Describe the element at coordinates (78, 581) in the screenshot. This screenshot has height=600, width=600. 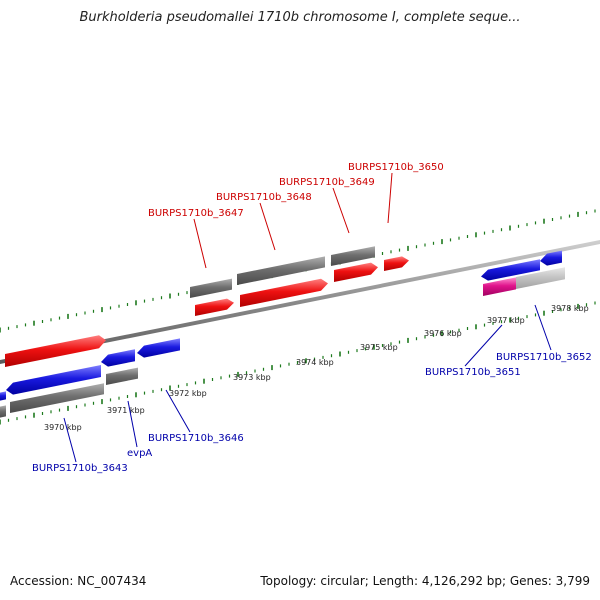
I see `accession-label: Accession: NC_007434` at that location.